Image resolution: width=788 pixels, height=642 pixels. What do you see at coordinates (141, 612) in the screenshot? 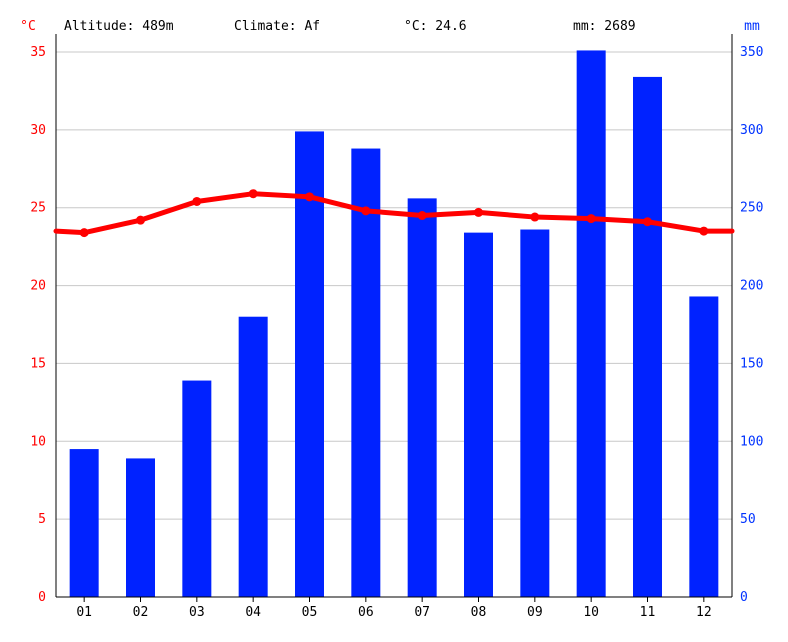
I see `x-tick-label: 02` at bounding box center [141, 612].